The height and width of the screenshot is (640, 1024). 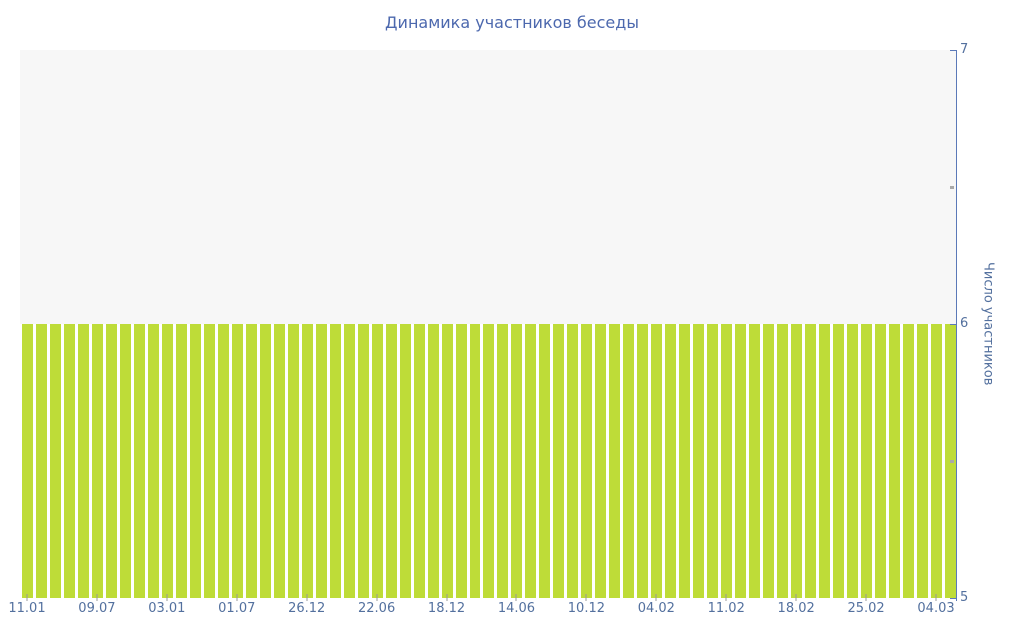 I want to click on x-tick-label: 22.06, so click(x=377, y=608).